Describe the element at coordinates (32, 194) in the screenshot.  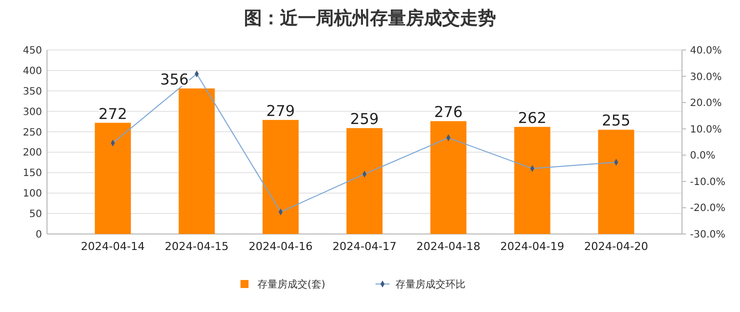
I see `y-tick-label: 100` at that location.